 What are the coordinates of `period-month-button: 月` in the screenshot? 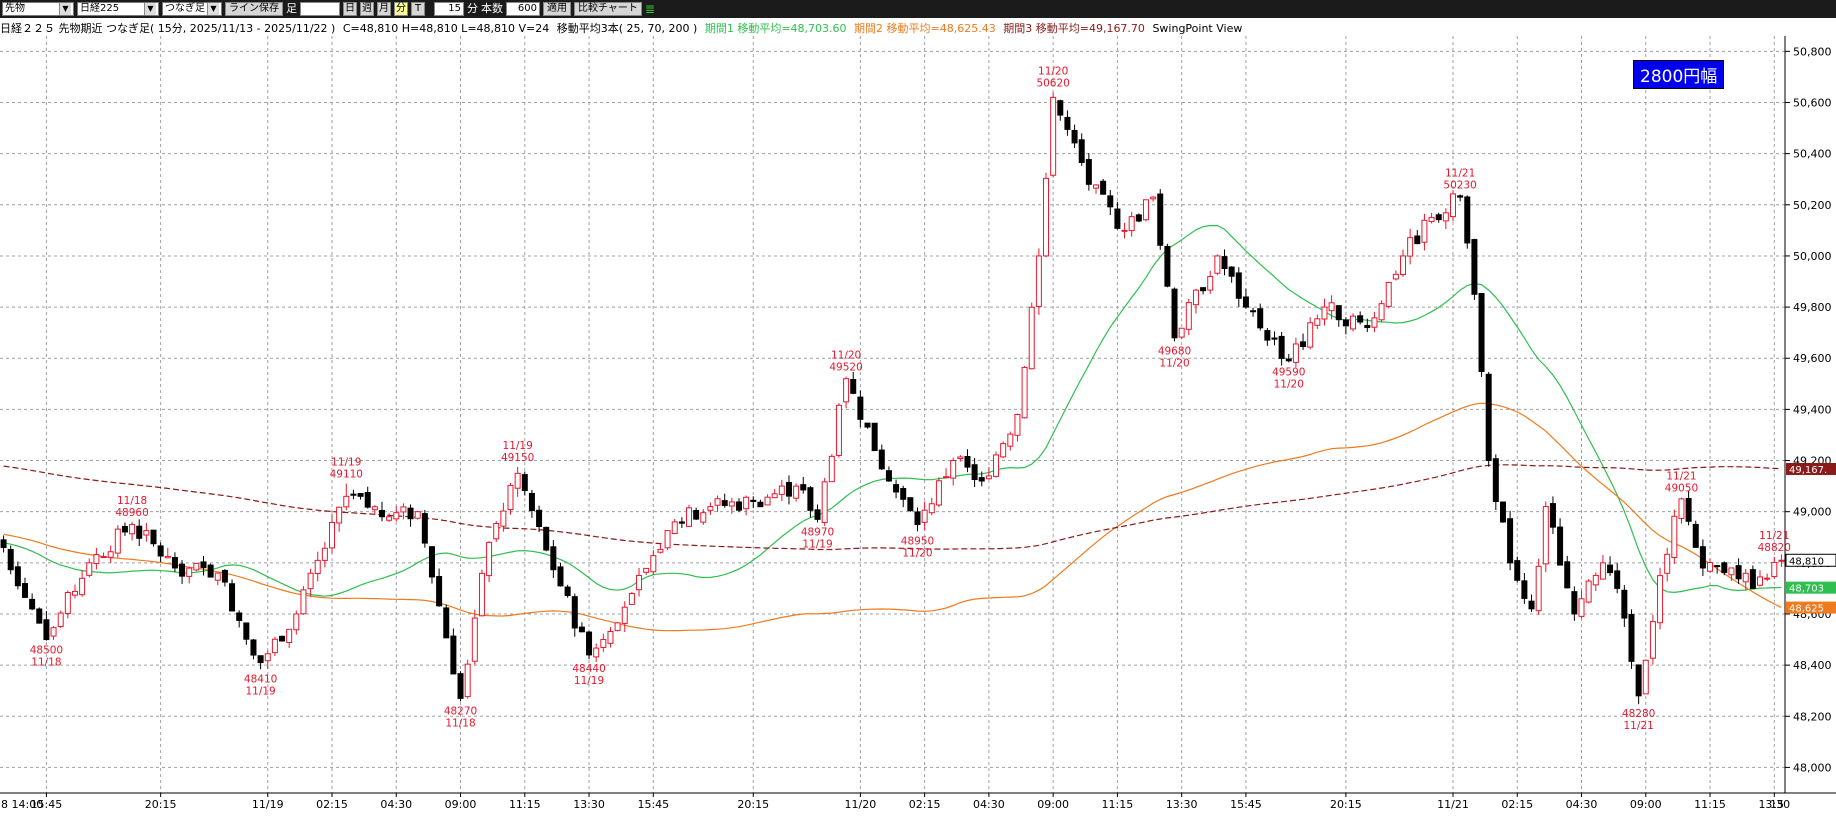 It's located at (384, 9).